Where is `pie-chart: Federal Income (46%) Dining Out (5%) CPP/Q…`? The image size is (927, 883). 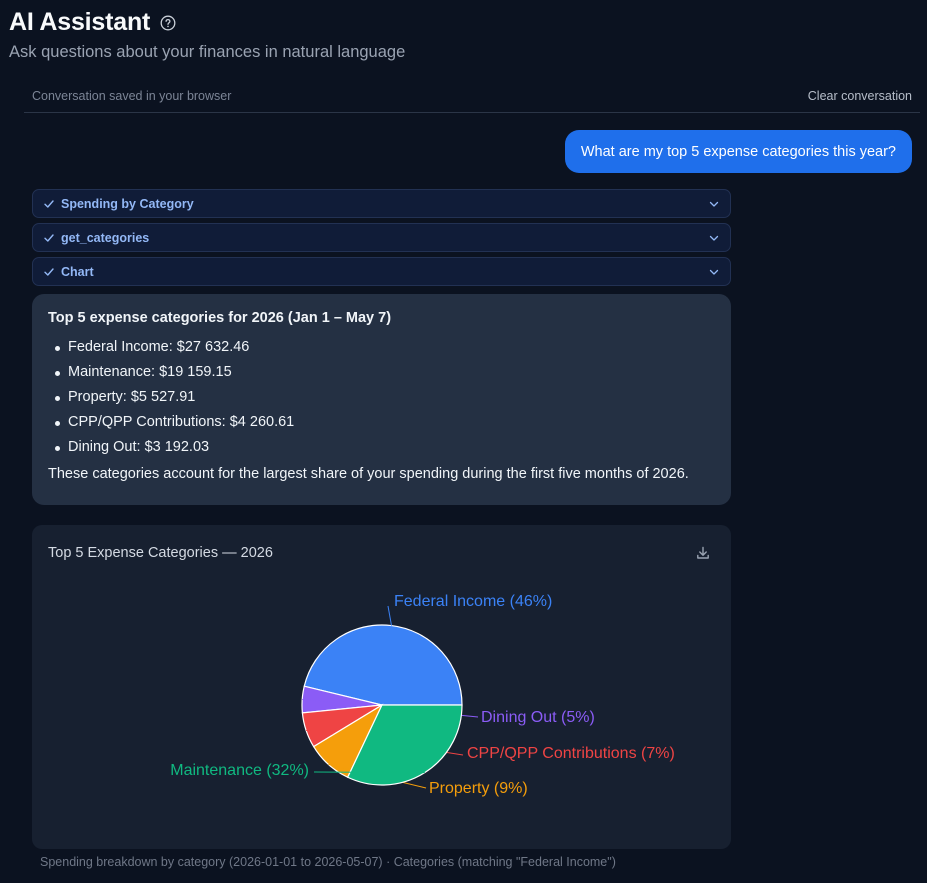 pie-chart: Federal Income (46%) Dining Out (5%) CPP/Q… is located at coordinates (422, 695).